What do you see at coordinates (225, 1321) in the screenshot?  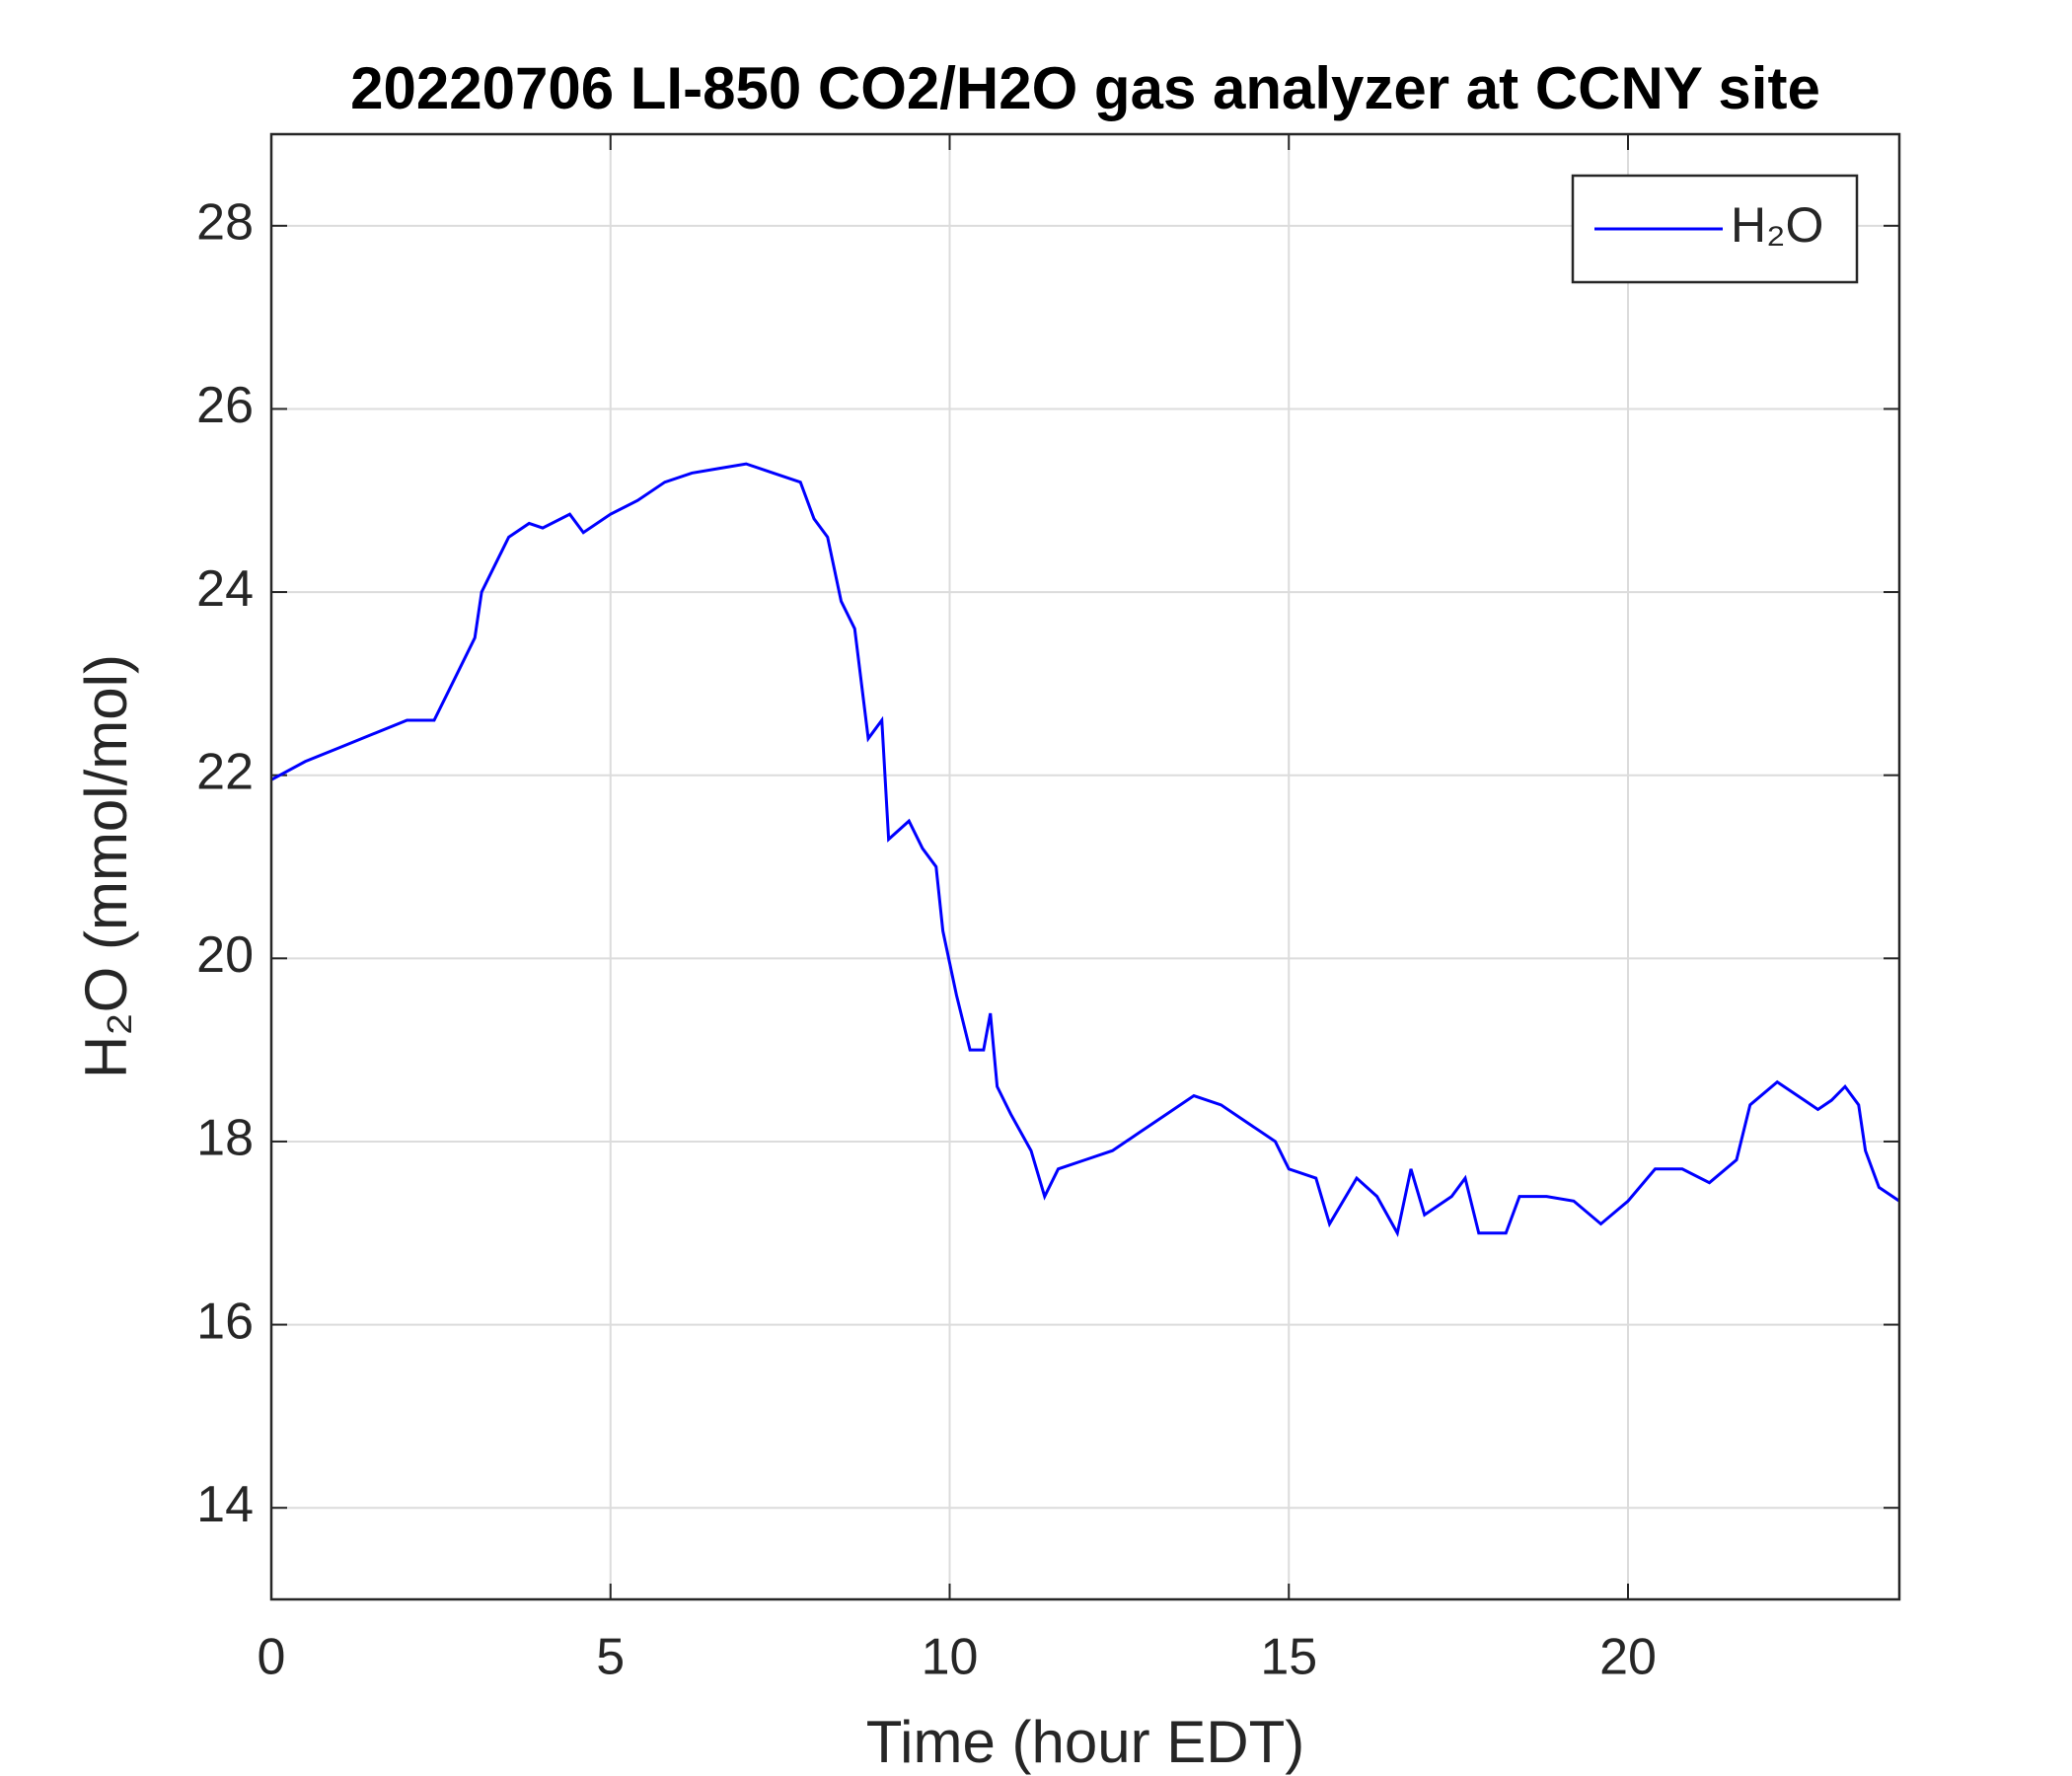 I see `y-tick-label: 16` at bounding box center [225, 1321].